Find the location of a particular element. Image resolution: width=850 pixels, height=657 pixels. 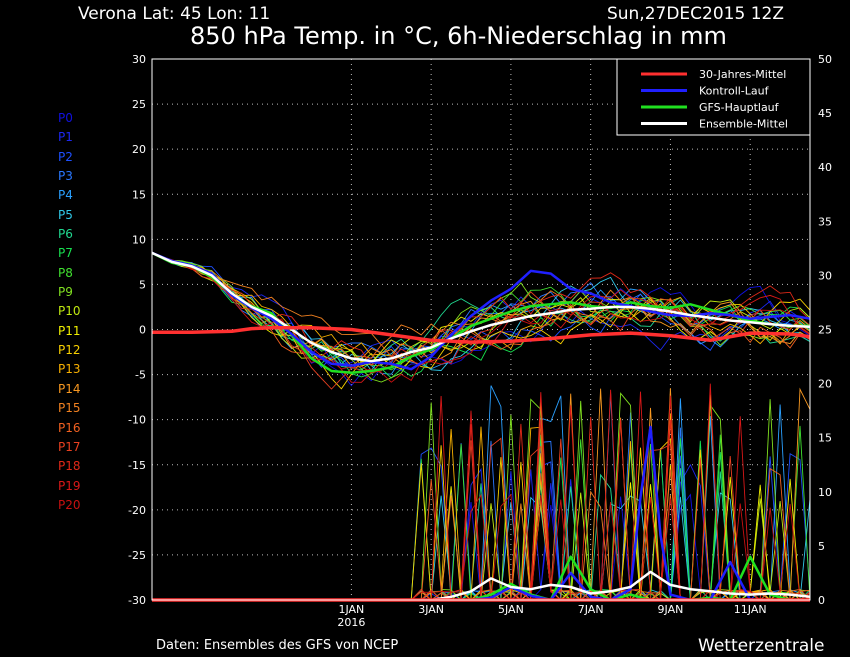

series-precip-gfs-hauptlauf is located at coordinates (481, 578).